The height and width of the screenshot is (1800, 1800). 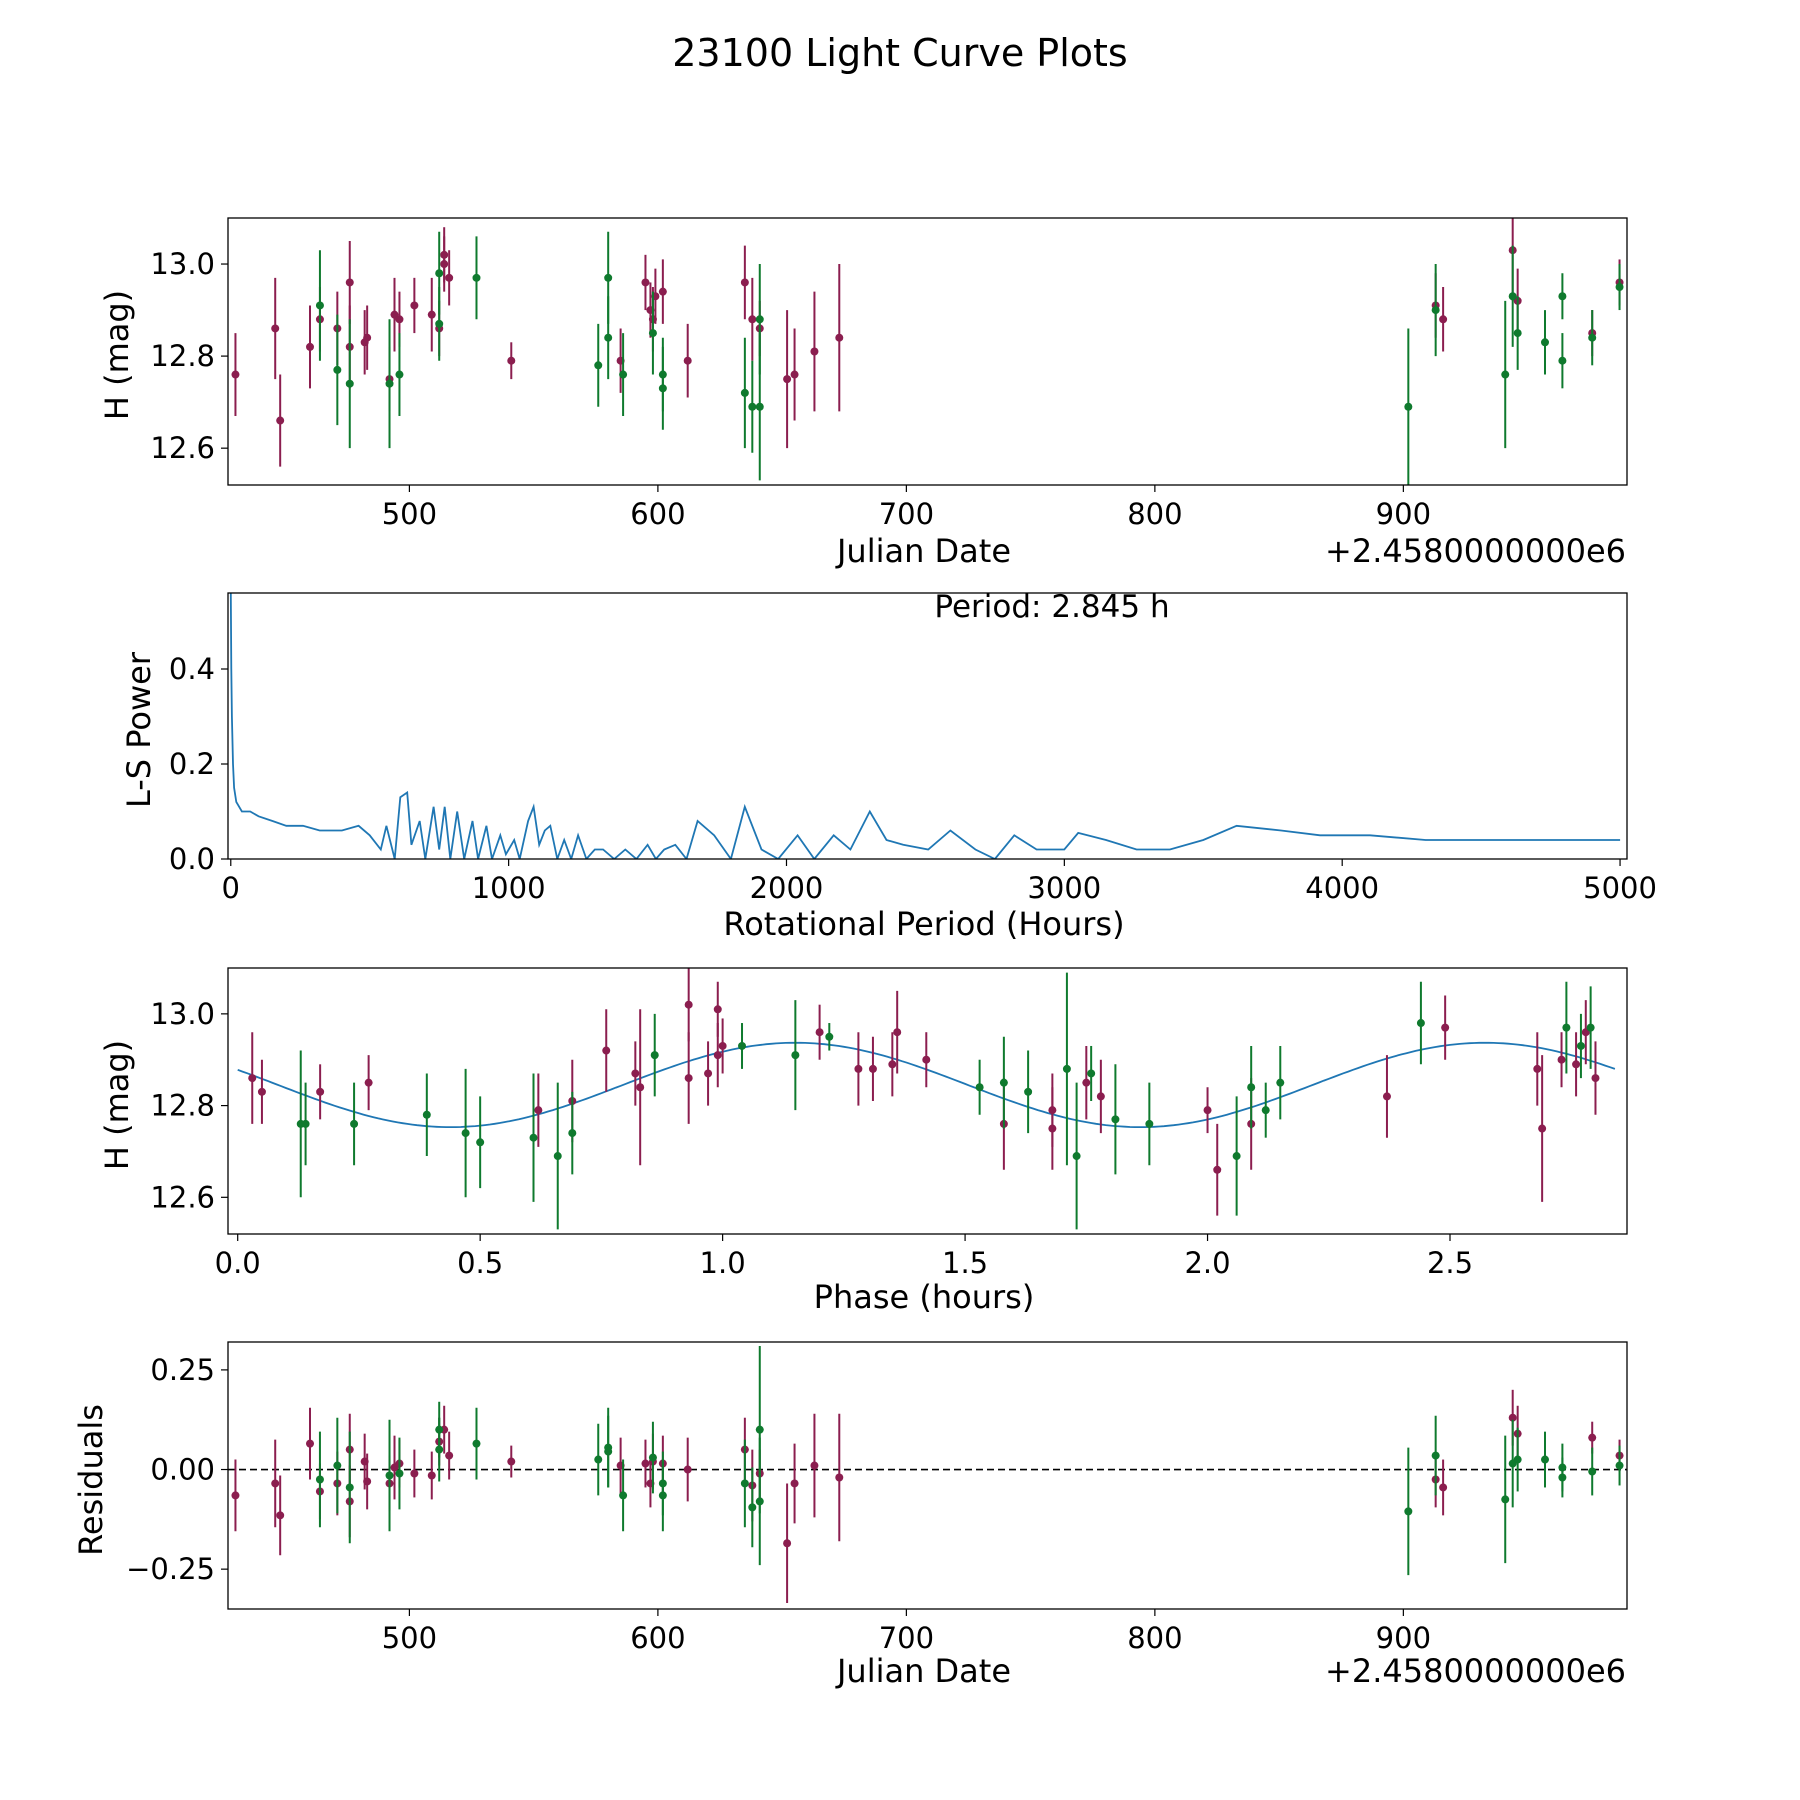 I want to click on y-tick-label: 0.25, so click(x=182, y=1370).